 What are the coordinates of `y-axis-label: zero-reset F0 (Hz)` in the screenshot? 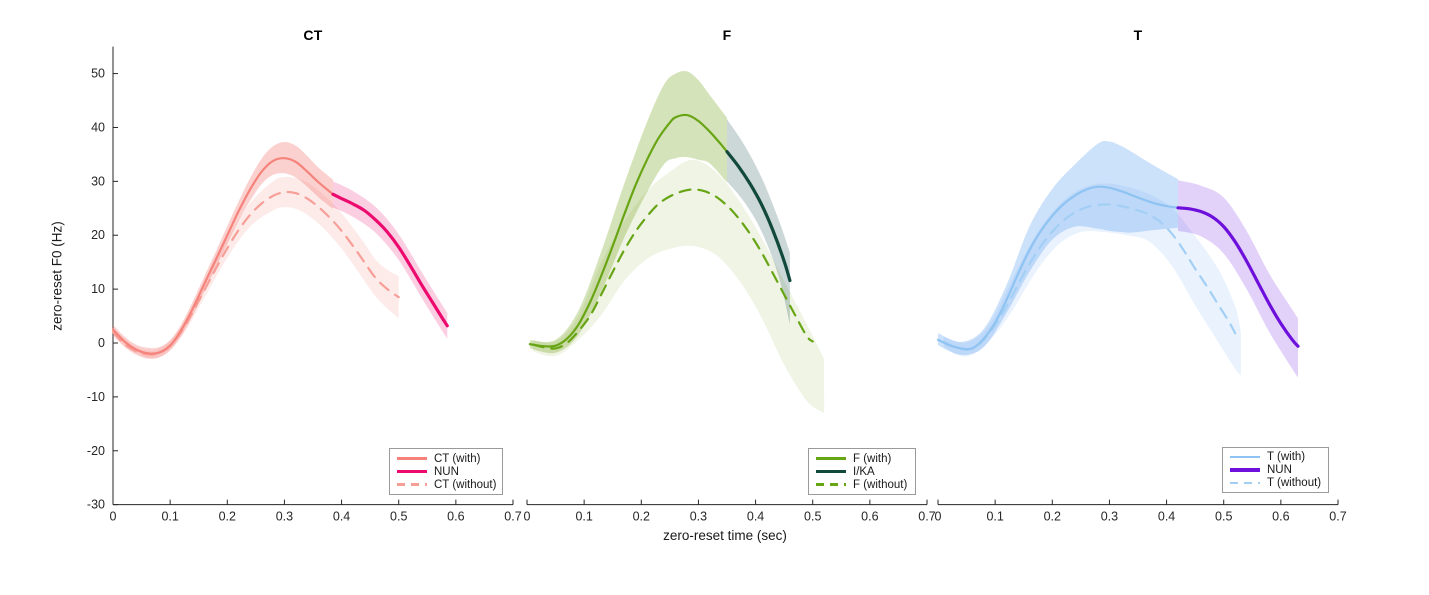 It's located at (57, 276).